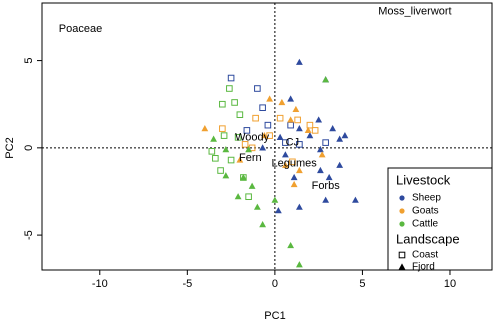 This screenshot has width=500, height=325. Describe the element at coordinates (428, 238) in the screenshot. I see `legend-title: Landscape` at that location.